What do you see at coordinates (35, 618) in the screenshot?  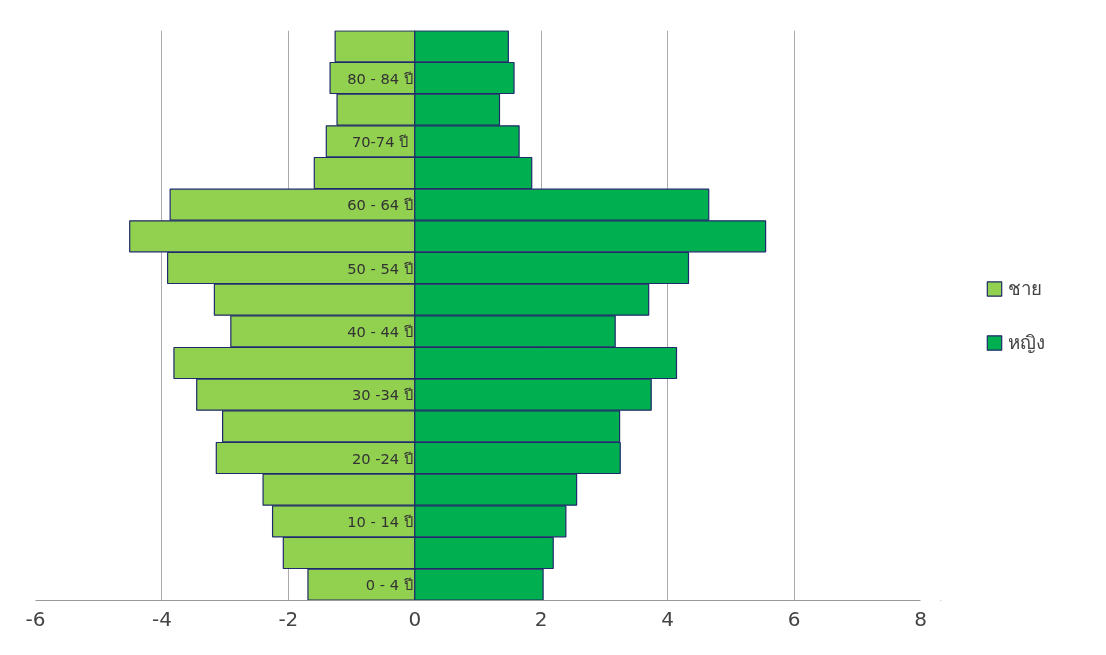 I see `x-tick-label: -6` at bounding box center [35, 618].